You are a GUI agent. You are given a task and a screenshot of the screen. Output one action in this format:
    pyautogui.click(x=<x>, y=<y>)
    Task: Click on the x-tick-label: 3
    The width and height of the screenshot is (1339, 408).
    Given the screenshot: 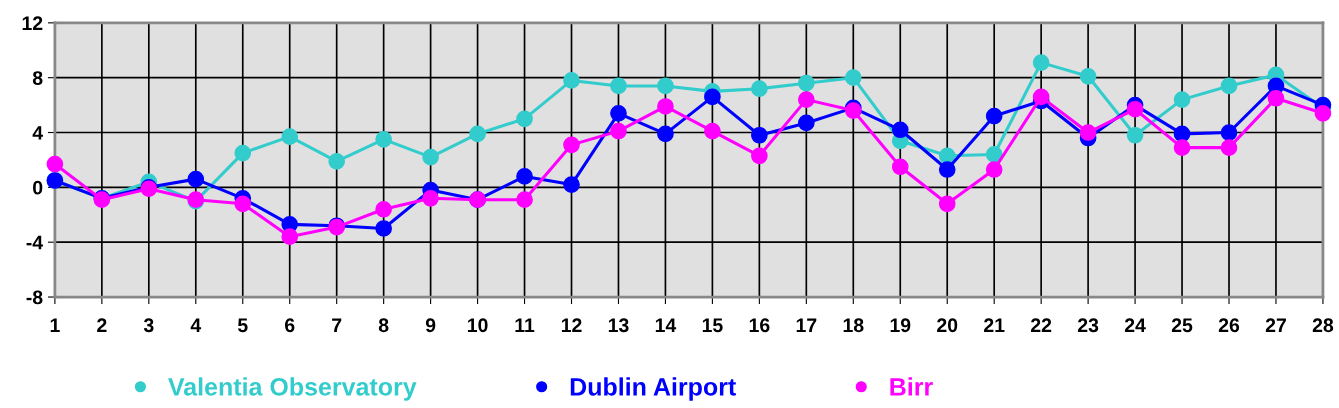 What is the action you would take?
    pyautogui.click(x=148, y=325)
    